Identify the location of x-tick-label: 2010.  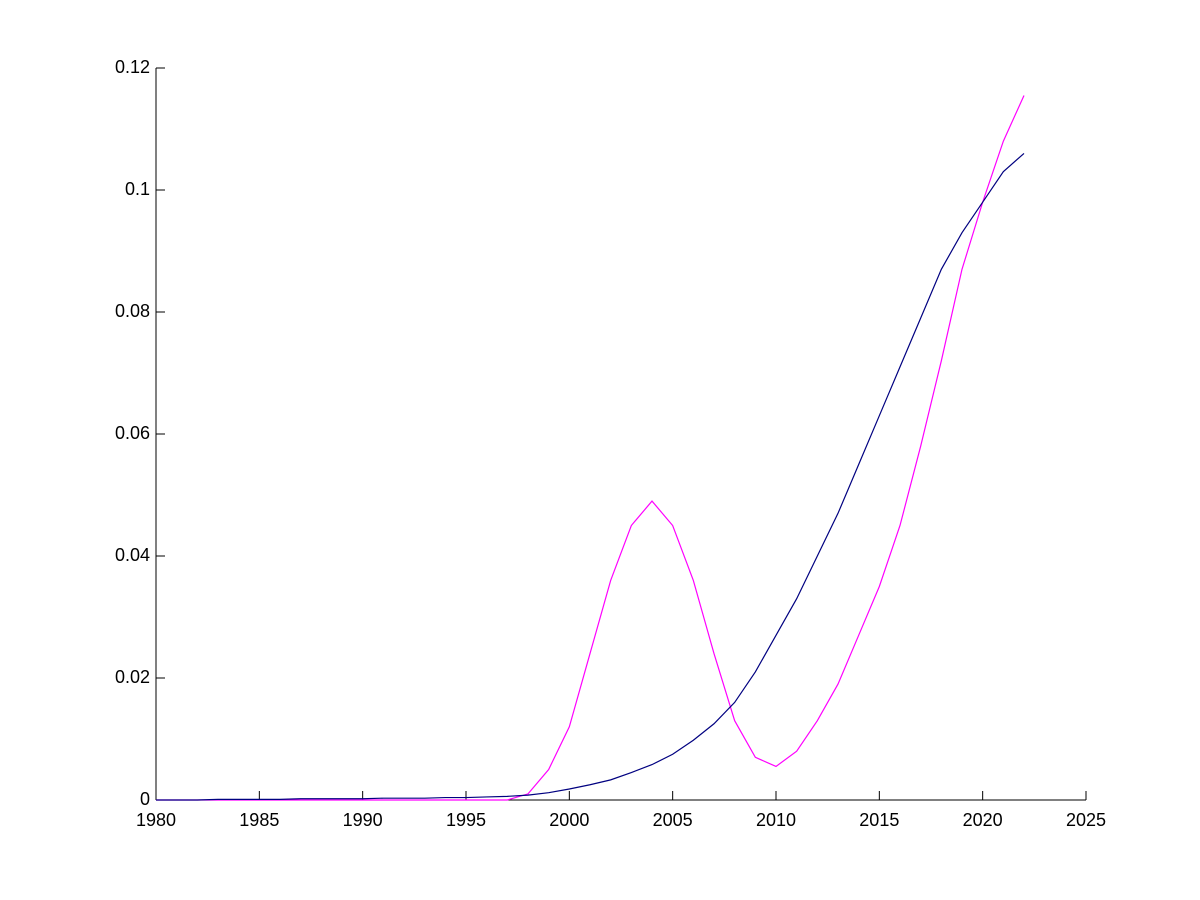
(776, 820).